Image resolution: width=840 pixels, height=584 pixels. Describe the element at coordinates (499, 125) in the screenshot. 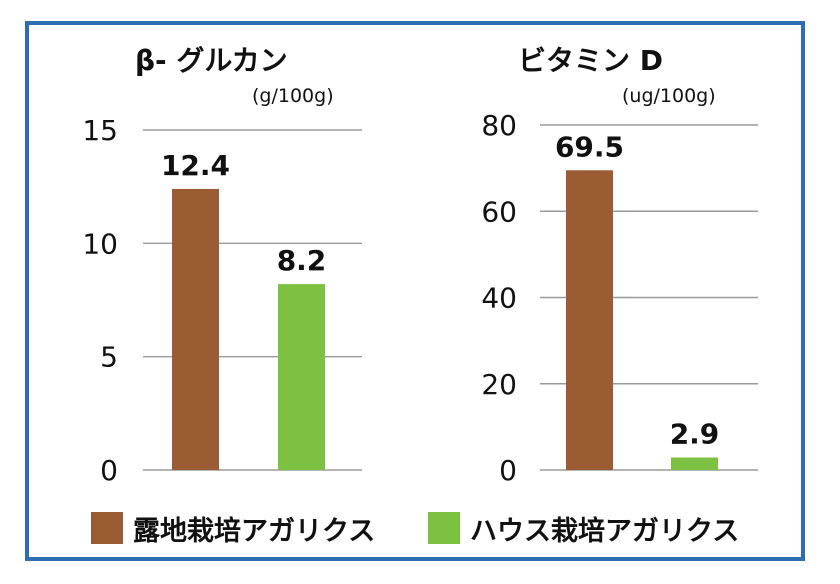

I see `vitamin-d-y-tick-label: 80` at that location.